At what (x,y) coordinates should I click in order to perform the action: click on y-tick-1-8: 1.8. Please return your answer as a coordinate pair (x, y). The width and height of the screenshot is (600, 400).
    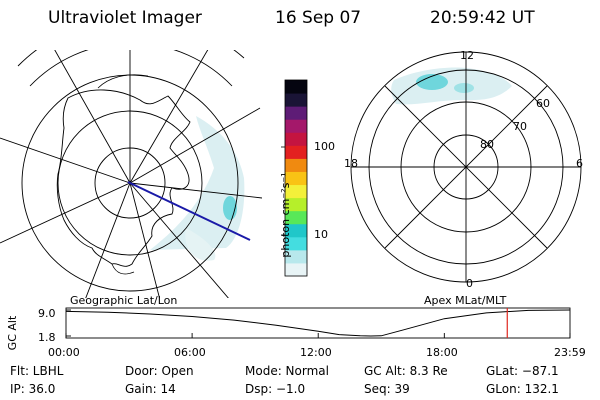
    Looking at the image, I should click on (47, 337).